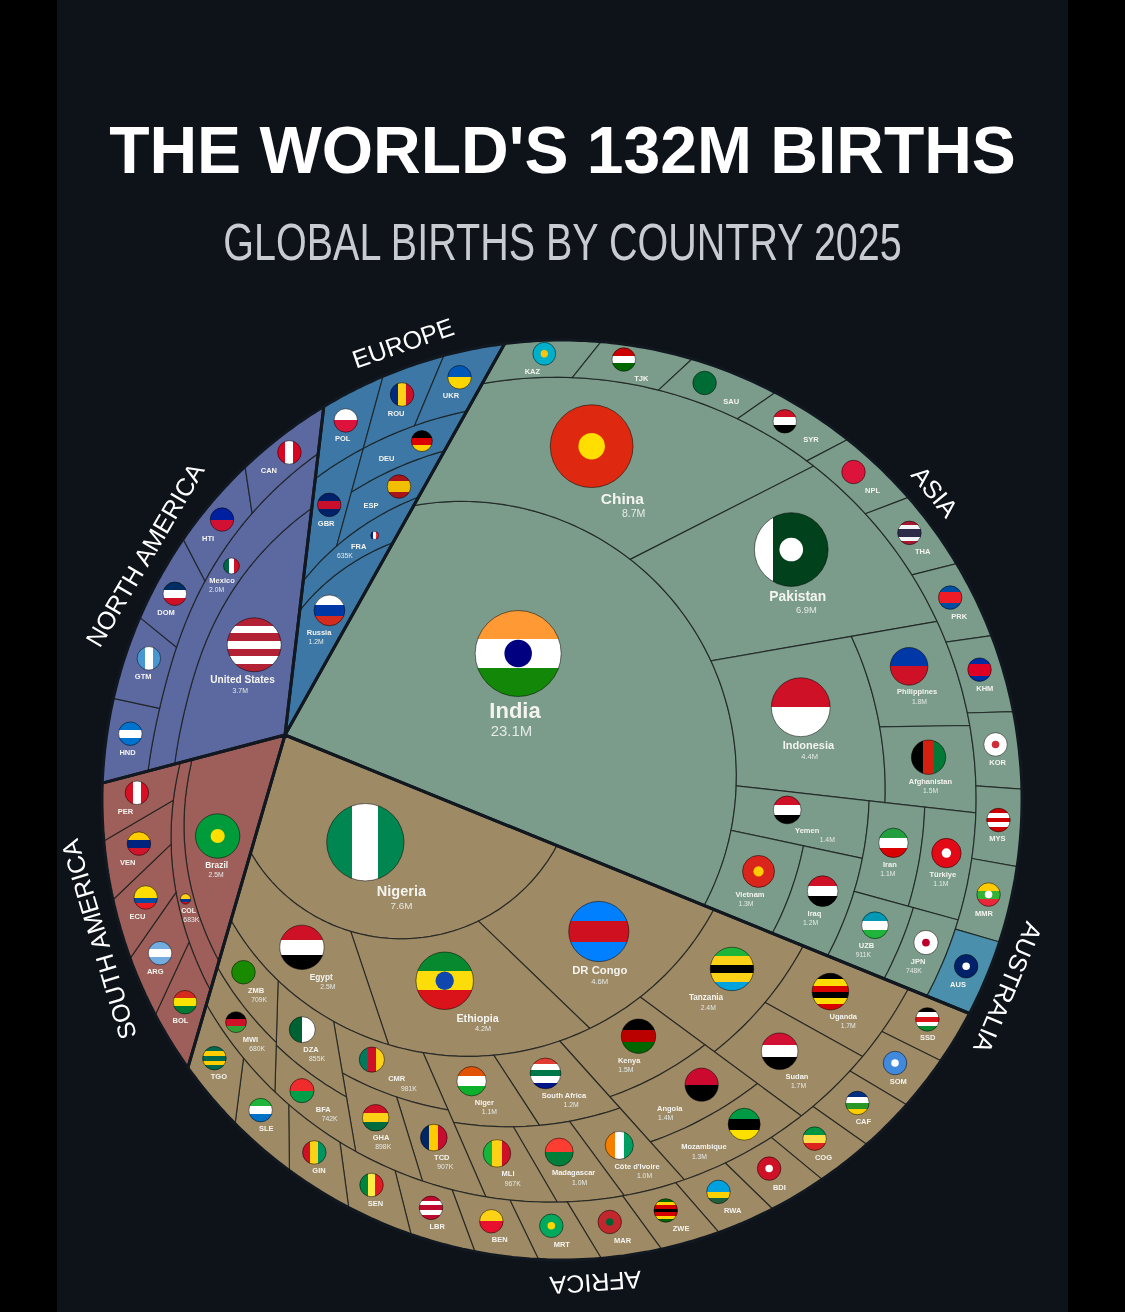 The width and height of the screenshot is (1125, 1312). What do you see at coordinates (798, 596) in the screenshot?
I see `category-label: Pakistan` at bounding box center [798, 596].